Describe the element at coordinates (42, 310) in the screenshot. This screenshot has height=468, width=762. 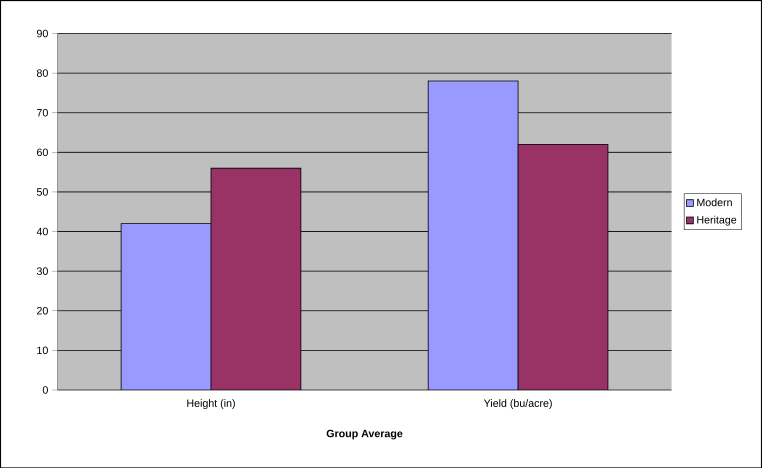
I see `y-tick-label: 20` at that location.